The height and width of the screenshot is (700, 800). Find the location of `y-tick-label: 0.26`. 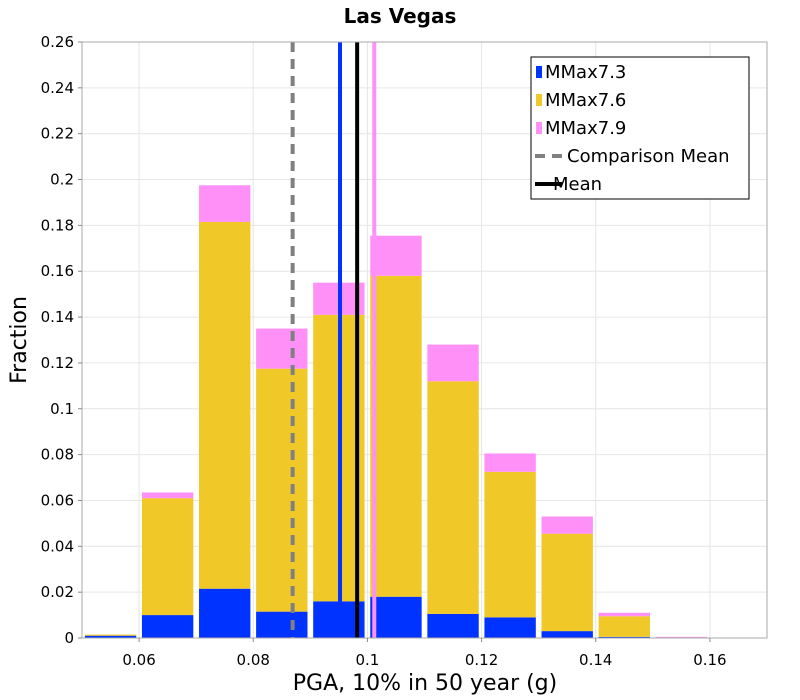

y-tick-label: 0.26 is located at coordinates (57, 42).